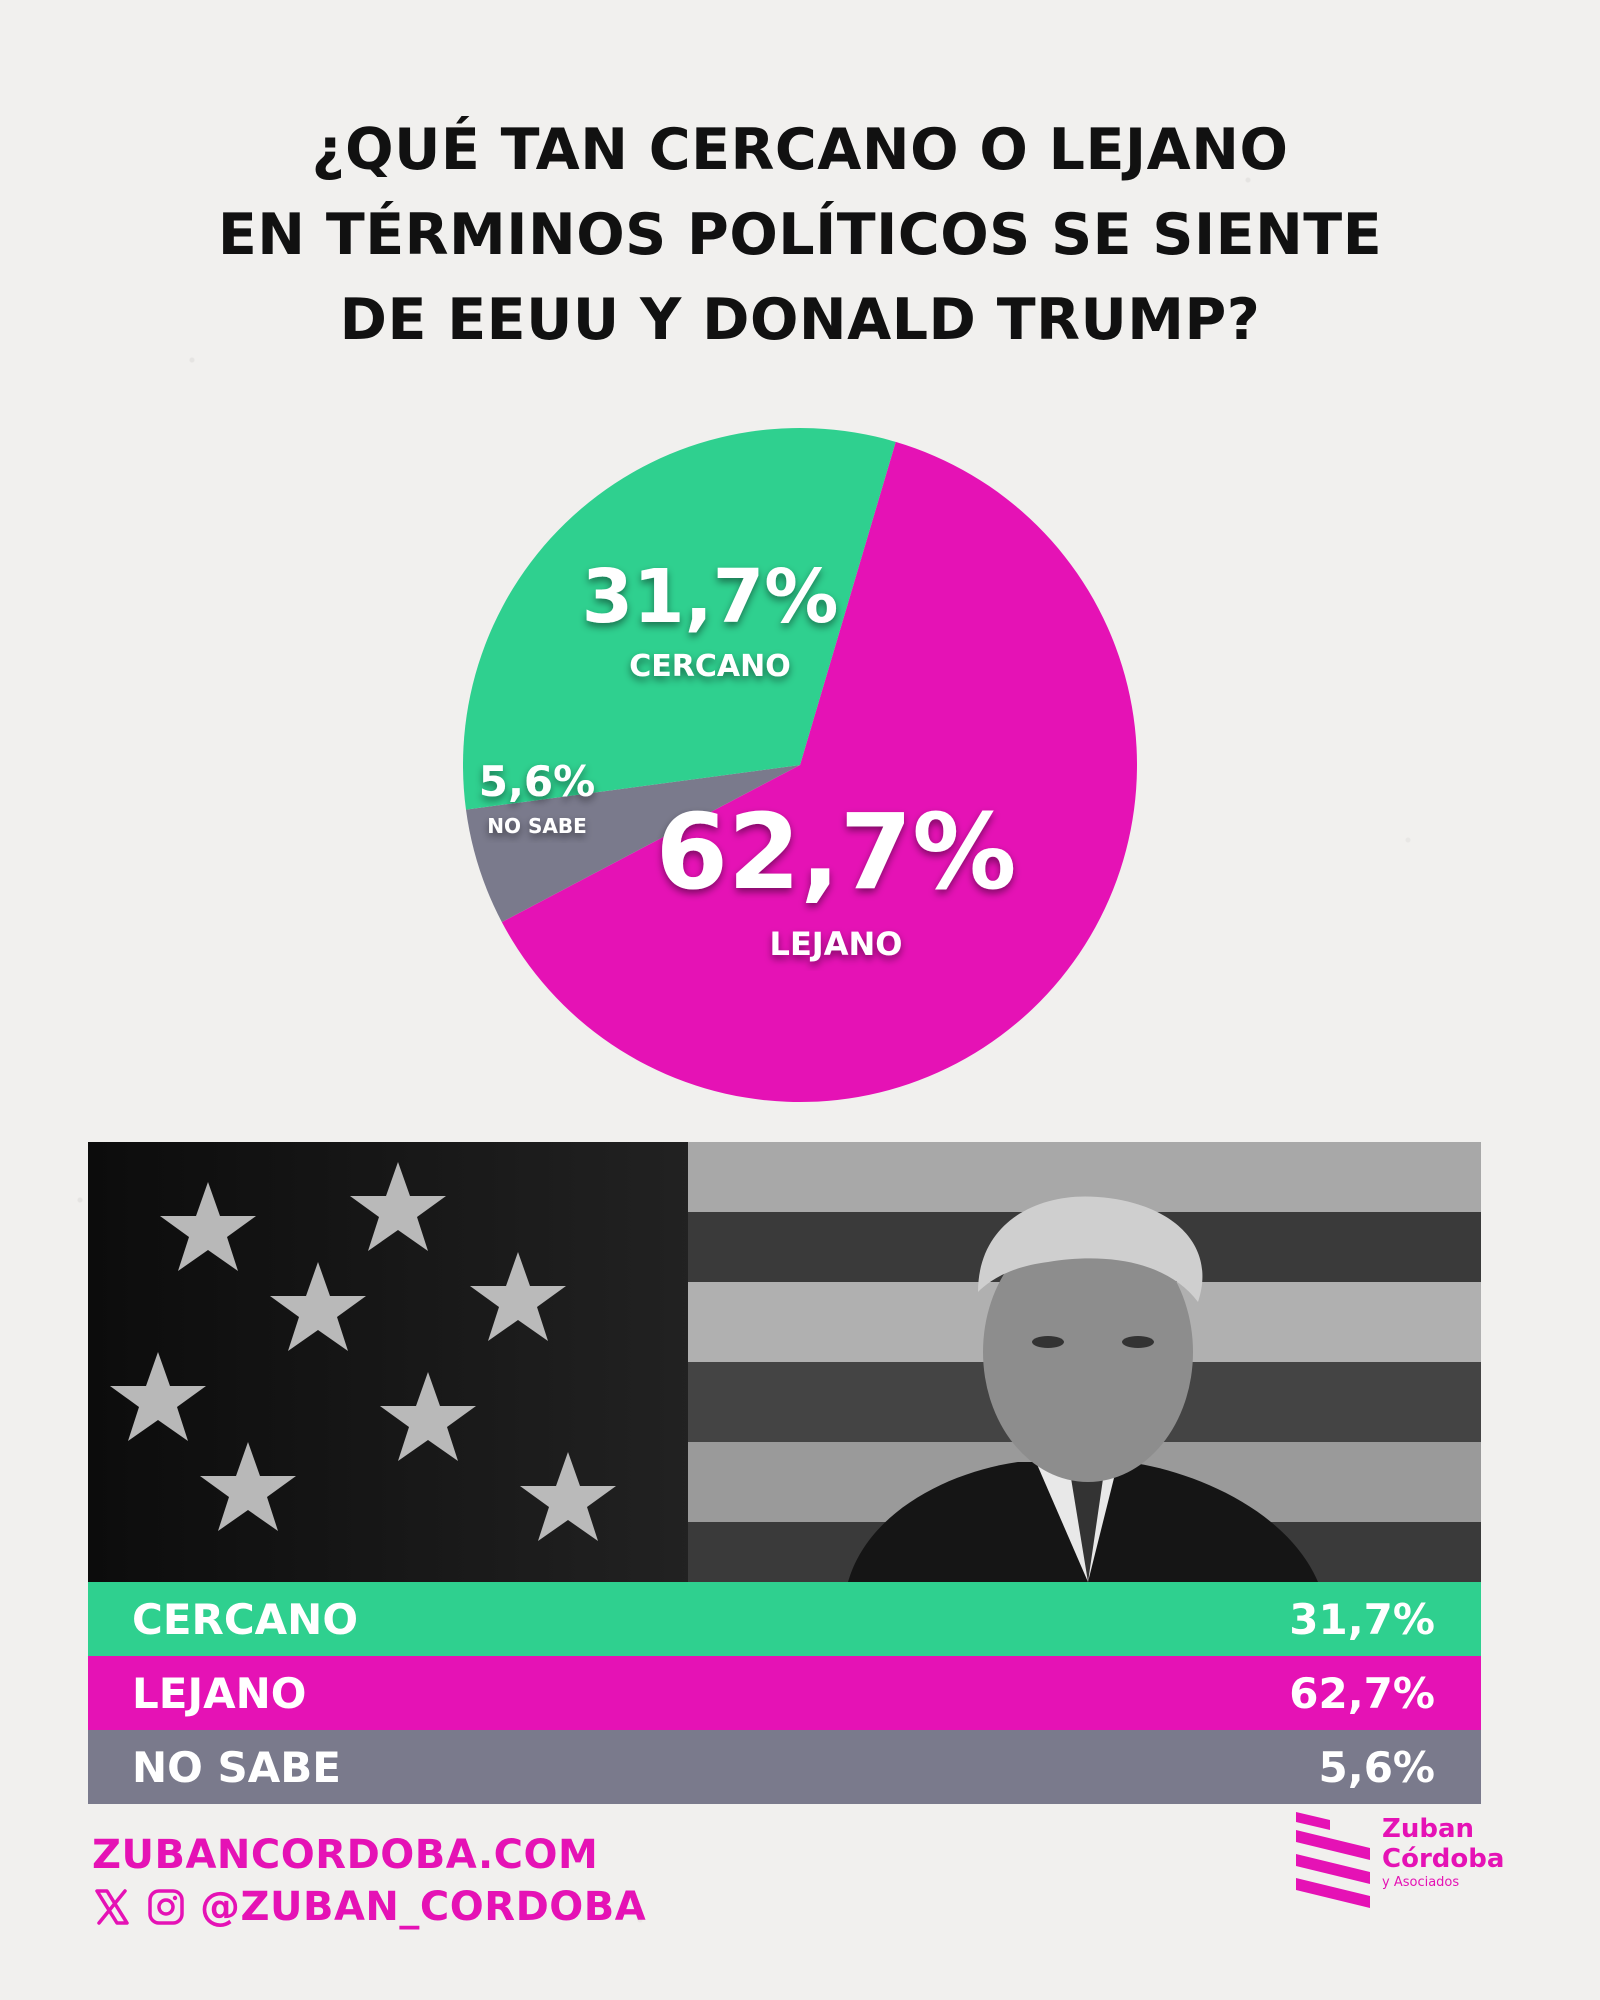 The height and width of the screenshot is (2000, 1600). Describe the element at coordinates (1376, 1767) in the screenshot. I see `row-value-no-sabe: 5,6%` at that location.